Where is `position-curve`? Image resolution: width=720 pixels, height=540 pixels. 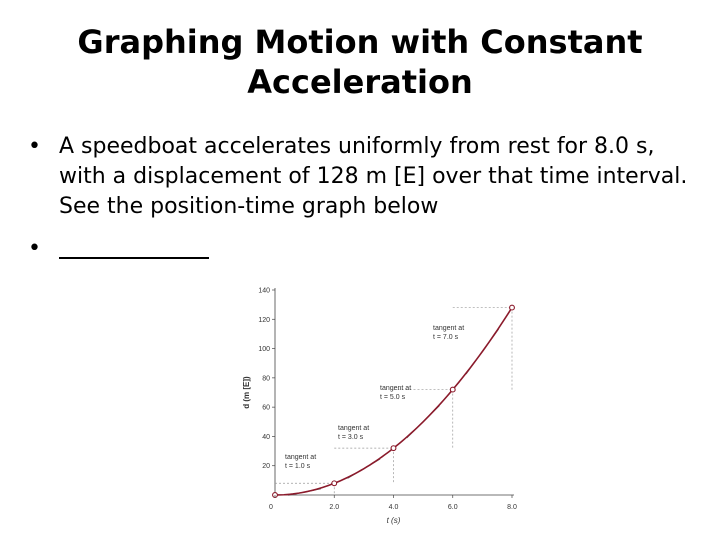
position-curve is located at coordinates (393, 401).